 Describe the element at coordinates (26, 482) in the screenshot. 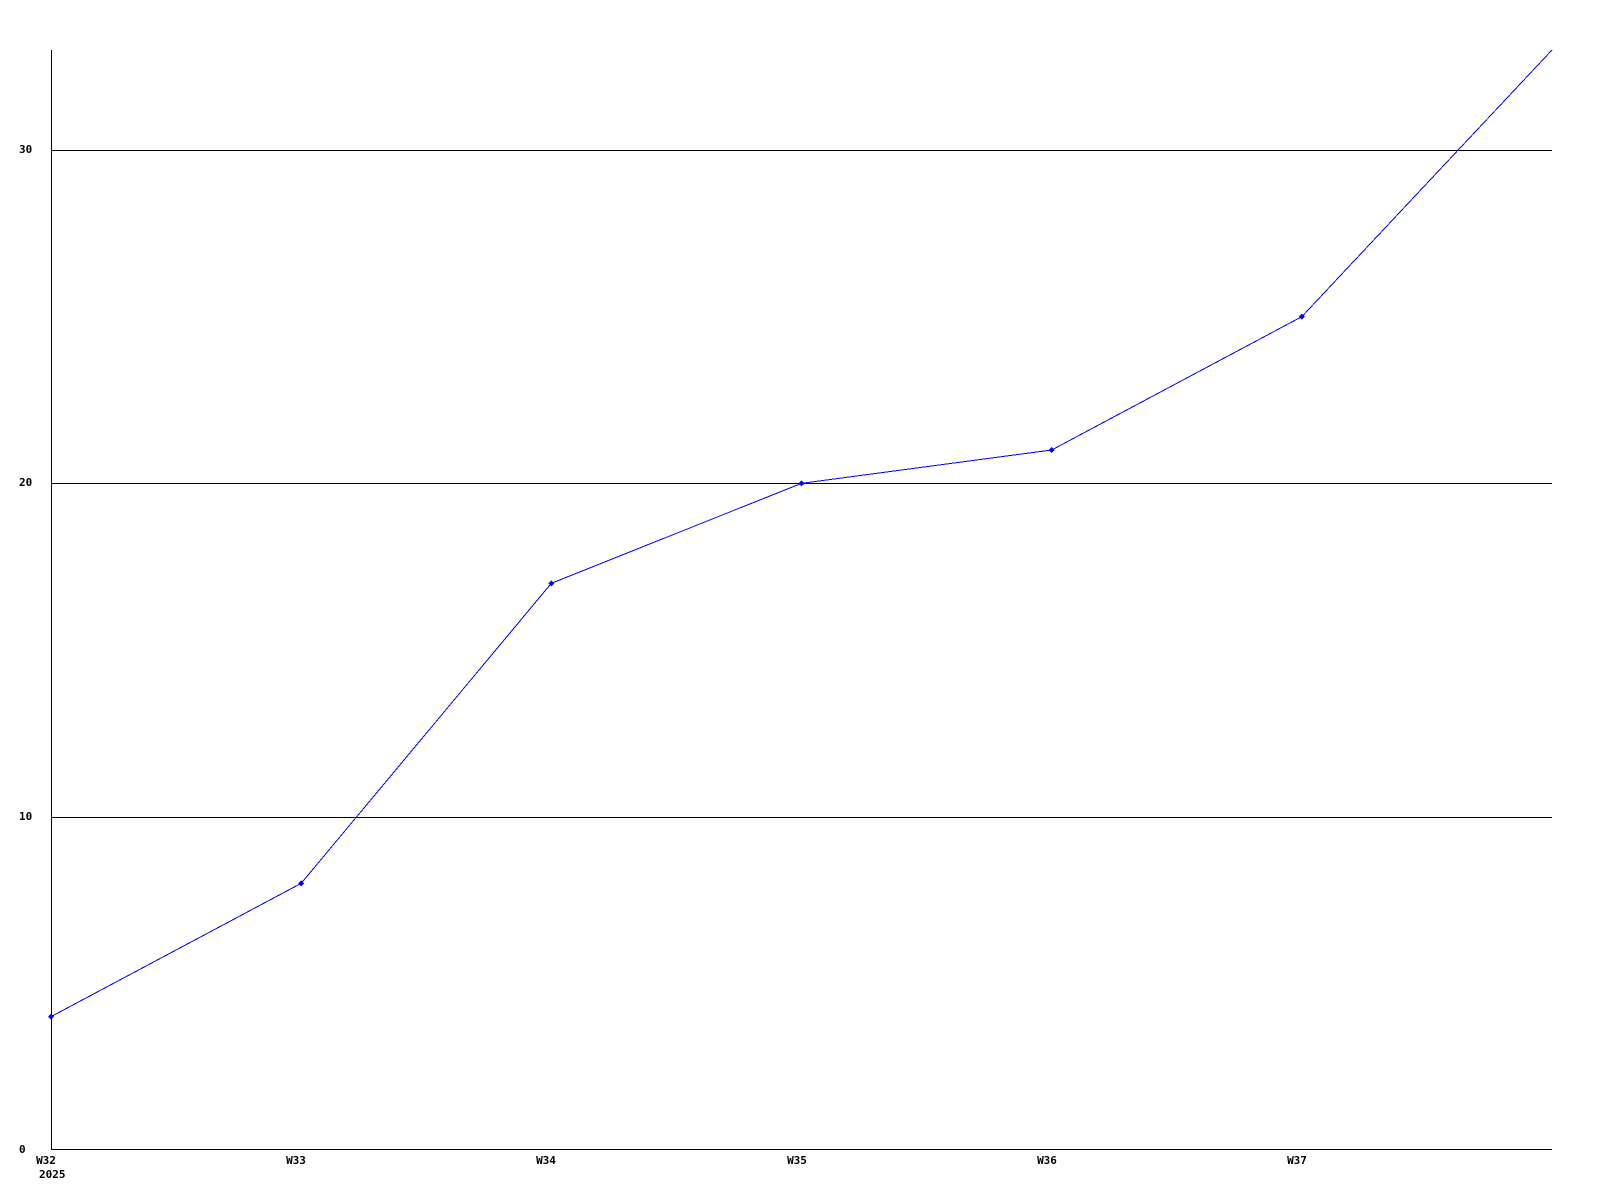

I see `y-axis-tick-label: 20` at that location.